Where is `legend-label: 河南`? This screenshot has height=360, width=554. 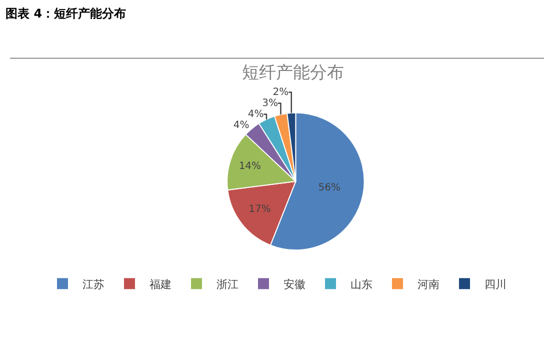 legend-label: 河南 is located at coordinates (429, 284).